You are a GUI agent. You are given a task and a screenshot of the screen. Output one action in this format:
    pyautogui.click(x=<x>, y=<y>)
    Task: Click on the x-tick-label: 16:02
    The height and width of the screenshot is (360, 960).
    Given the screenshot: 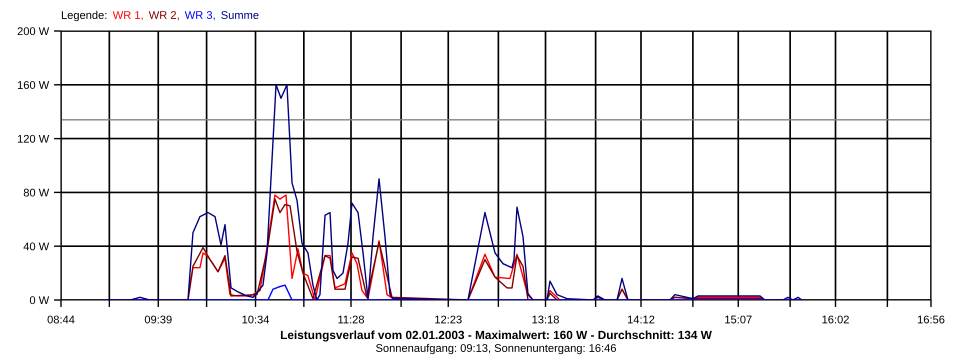 What is the action you would take?
    pyautogui.click(x=835, y=320)
    